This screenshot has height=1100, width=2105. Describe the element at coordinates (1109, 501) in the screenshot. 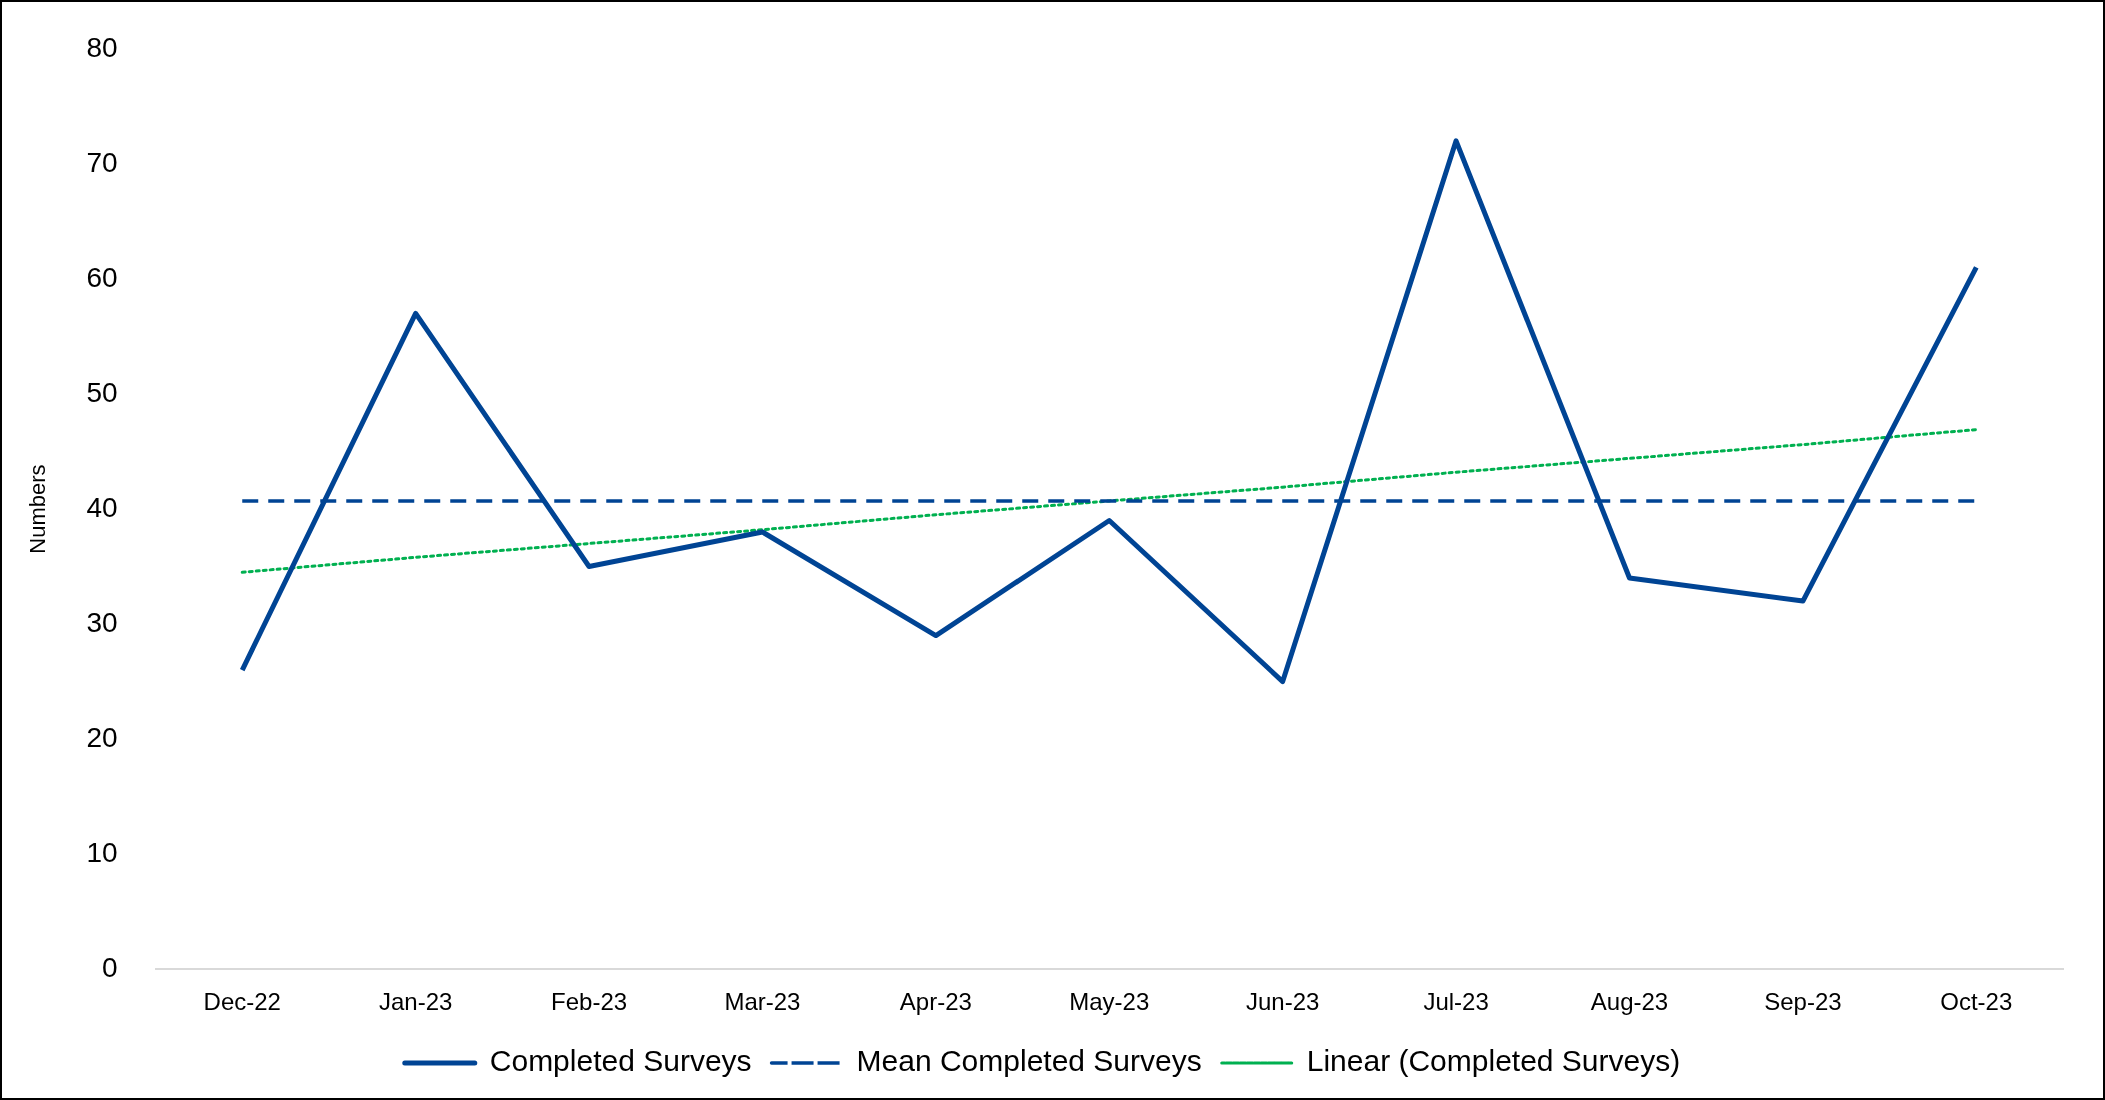

I see `line-series` at that location.